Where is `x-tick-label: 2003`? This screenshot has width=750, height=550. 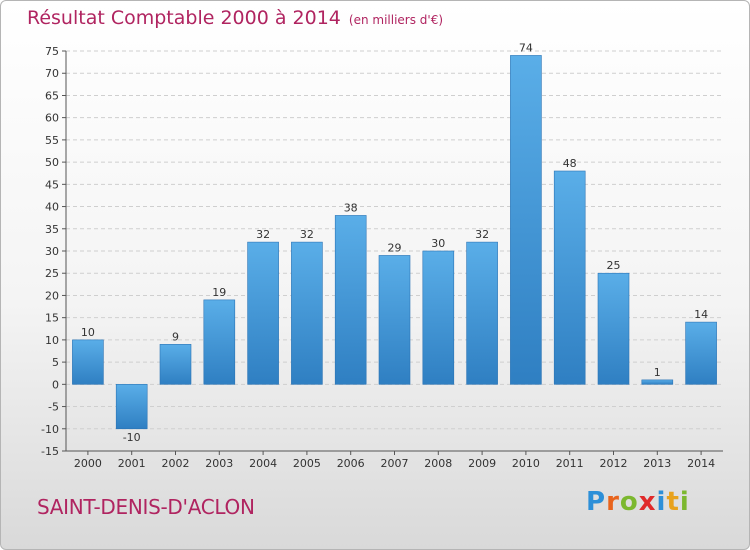
x-tick-label: 2003 is located at coordinates (219, 463).